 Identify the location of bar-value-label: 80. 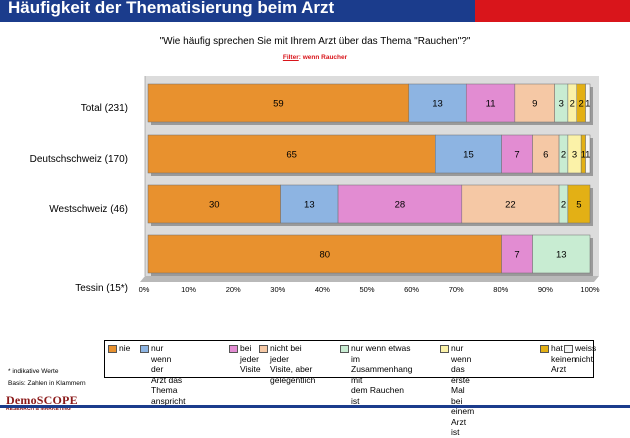
(325, 255).